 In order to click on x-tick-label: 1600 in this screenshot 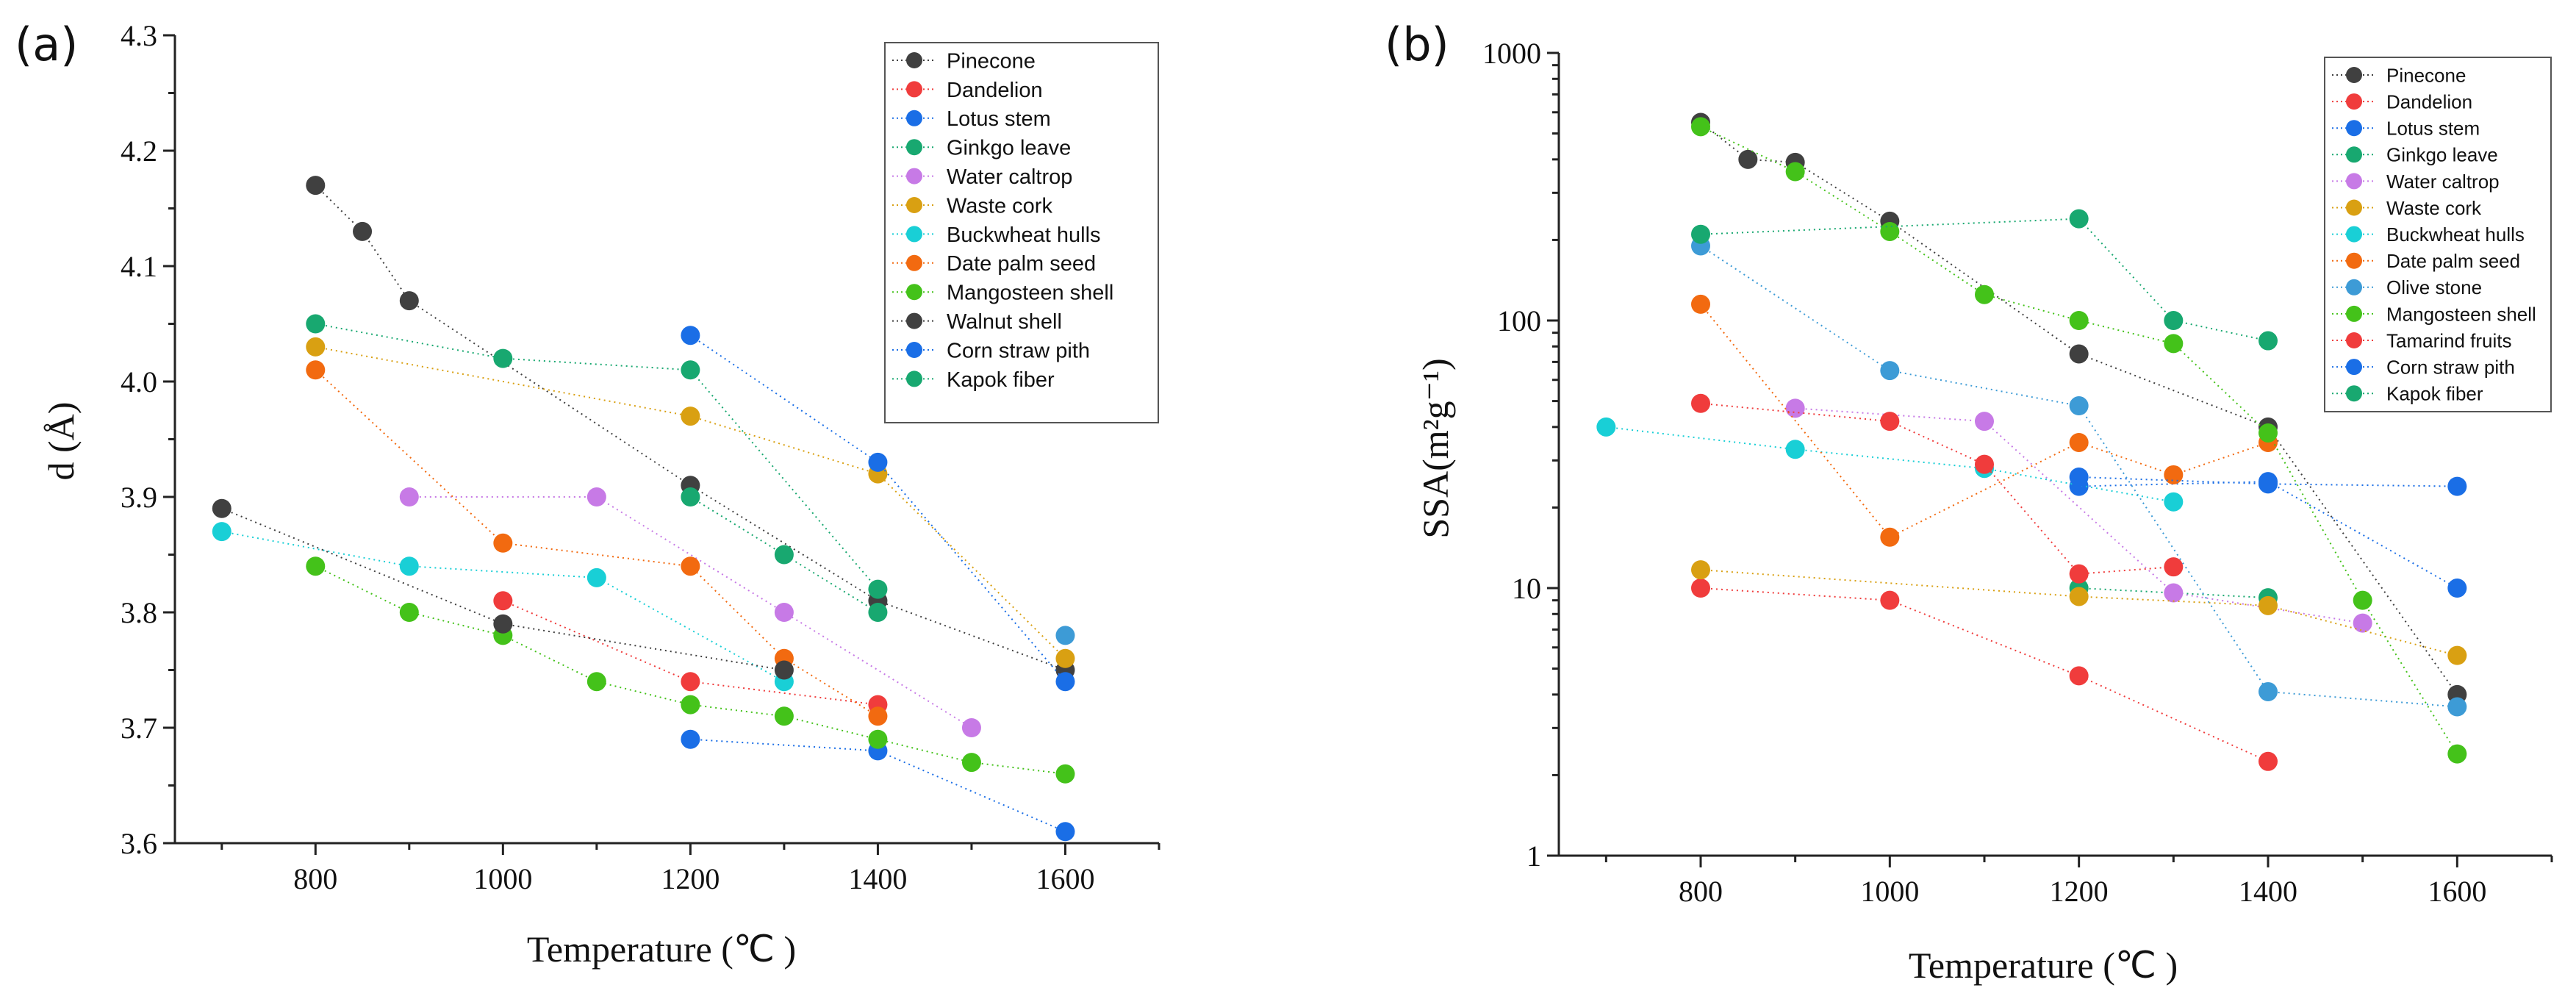, I will do `click(2457, 891)`.